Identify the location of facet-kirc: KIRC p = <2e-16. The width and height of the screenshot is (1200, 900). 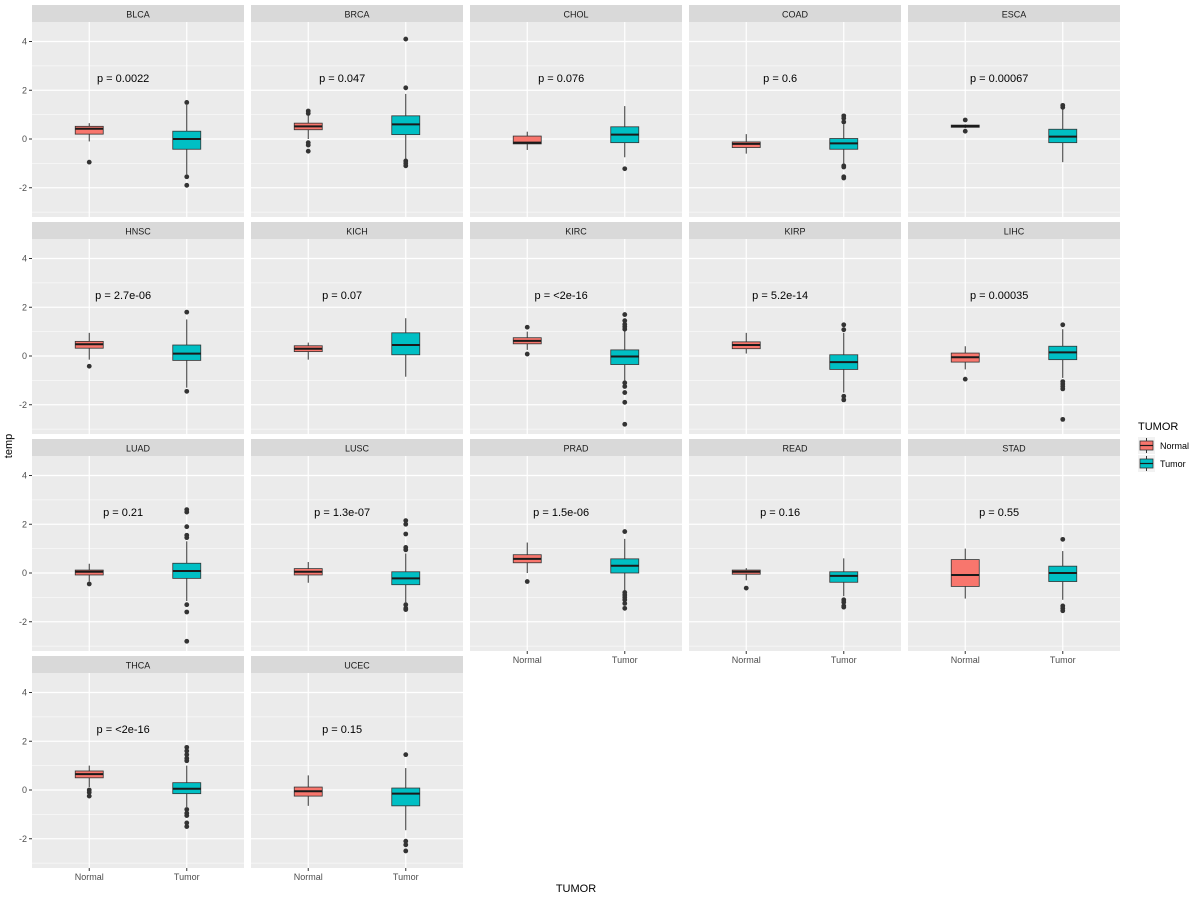
(576, 328).